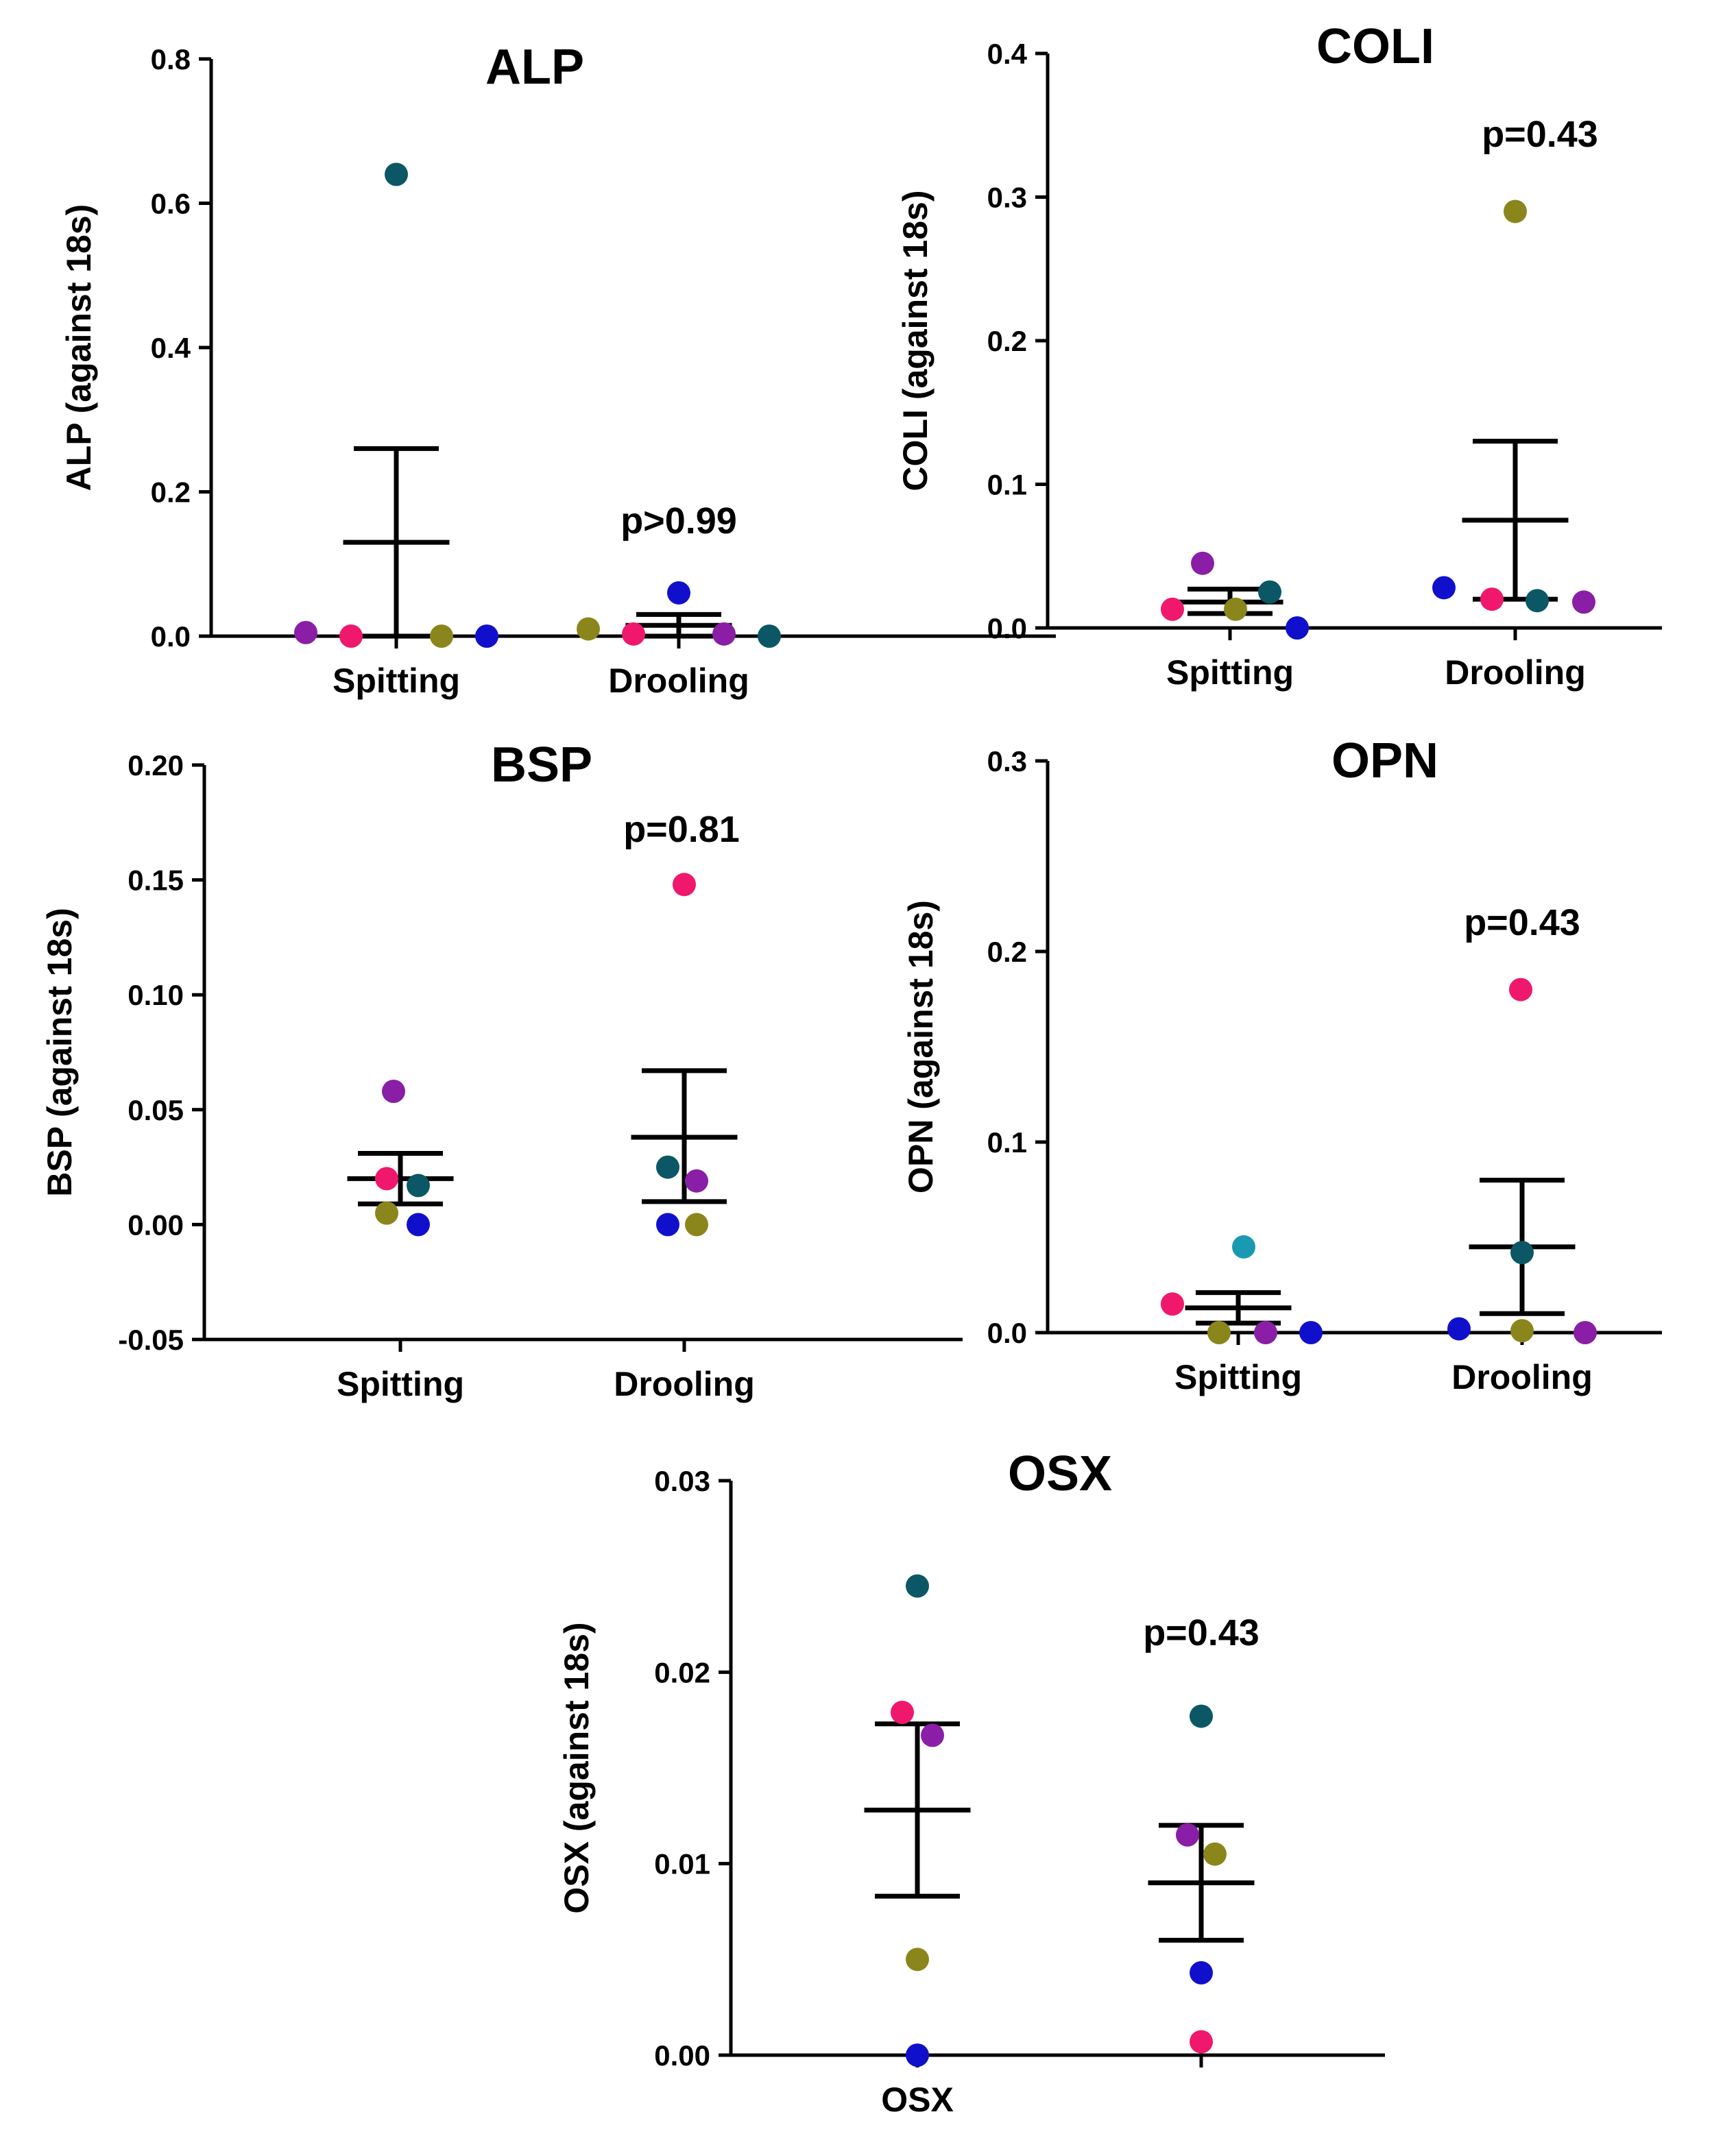  What do you see at coordinates (171, 204) in the screenshot?
I see `y-tick-label: 0.6` at bounding box center [171, 204].